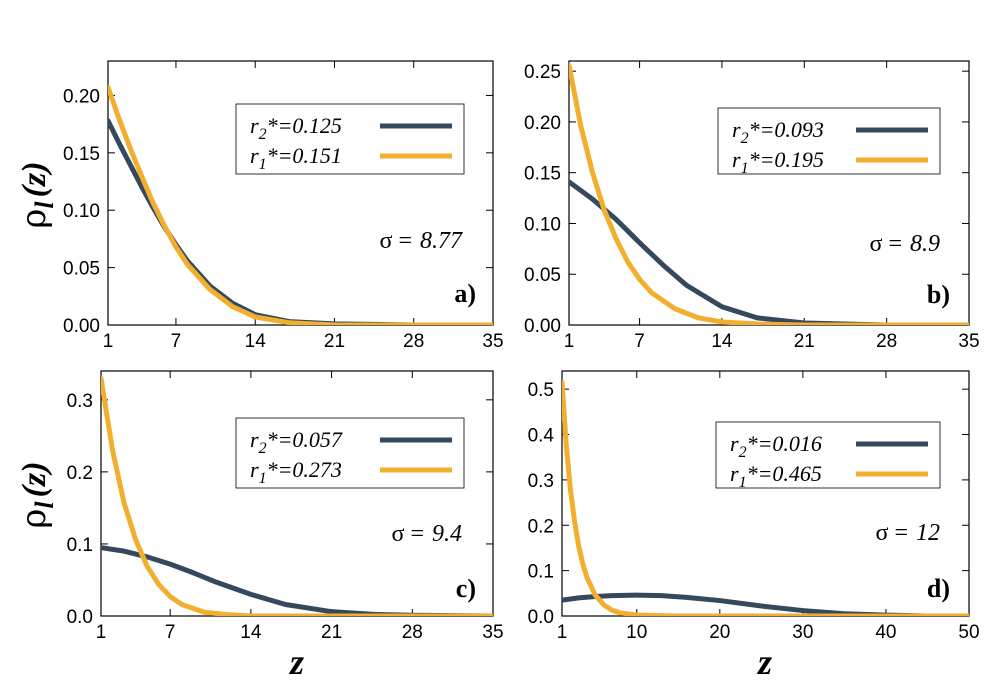 This screenshot has height=682, width=997. Describe the element at coordinates (905, 244) in the screenshot. I see `sigma-annotation: σ = 8.9` at that location.